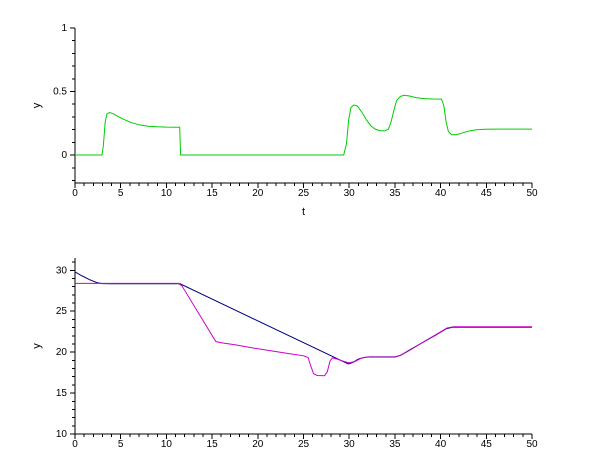 The height and width of the screenshot is (460, 610). Describe the element at coordinates (303, 212) in the screenshot. I see `x-axis-label: t` at that location.